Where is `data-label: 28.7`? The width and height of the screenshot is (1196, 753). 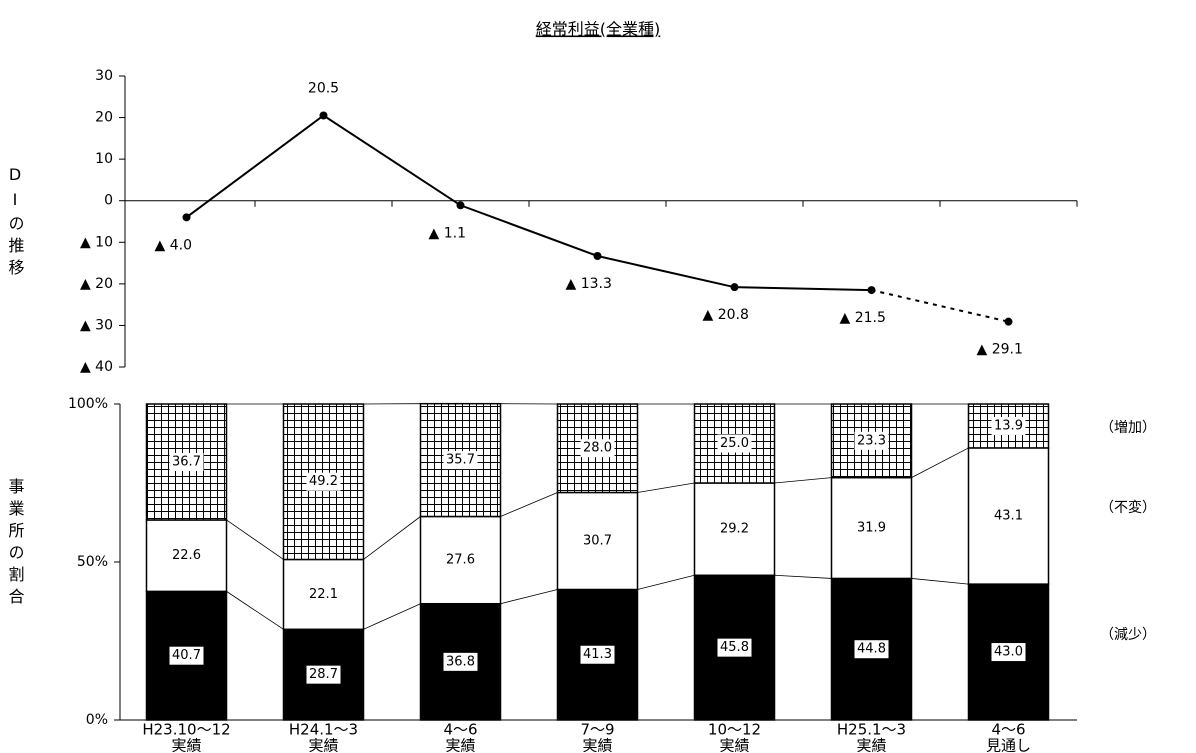
data-label: 28.7 is located at coordinates (323, 674).